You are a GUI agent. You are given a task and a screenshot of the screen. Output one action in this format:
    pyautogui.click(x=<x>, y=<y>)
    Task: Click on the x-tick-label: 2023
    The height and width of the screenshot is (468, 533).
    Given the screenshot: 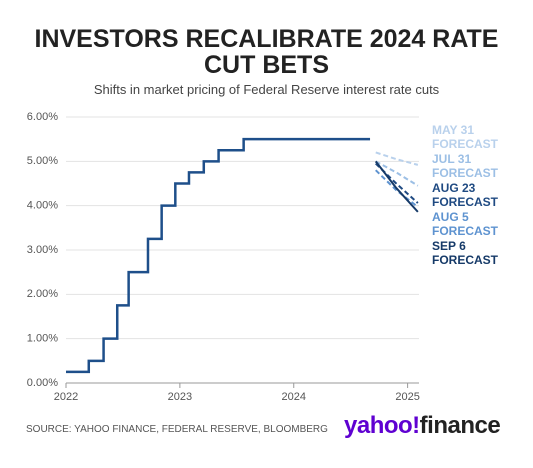 What is the action you would take?
    pyautogui.click(x=180, y=397)
    